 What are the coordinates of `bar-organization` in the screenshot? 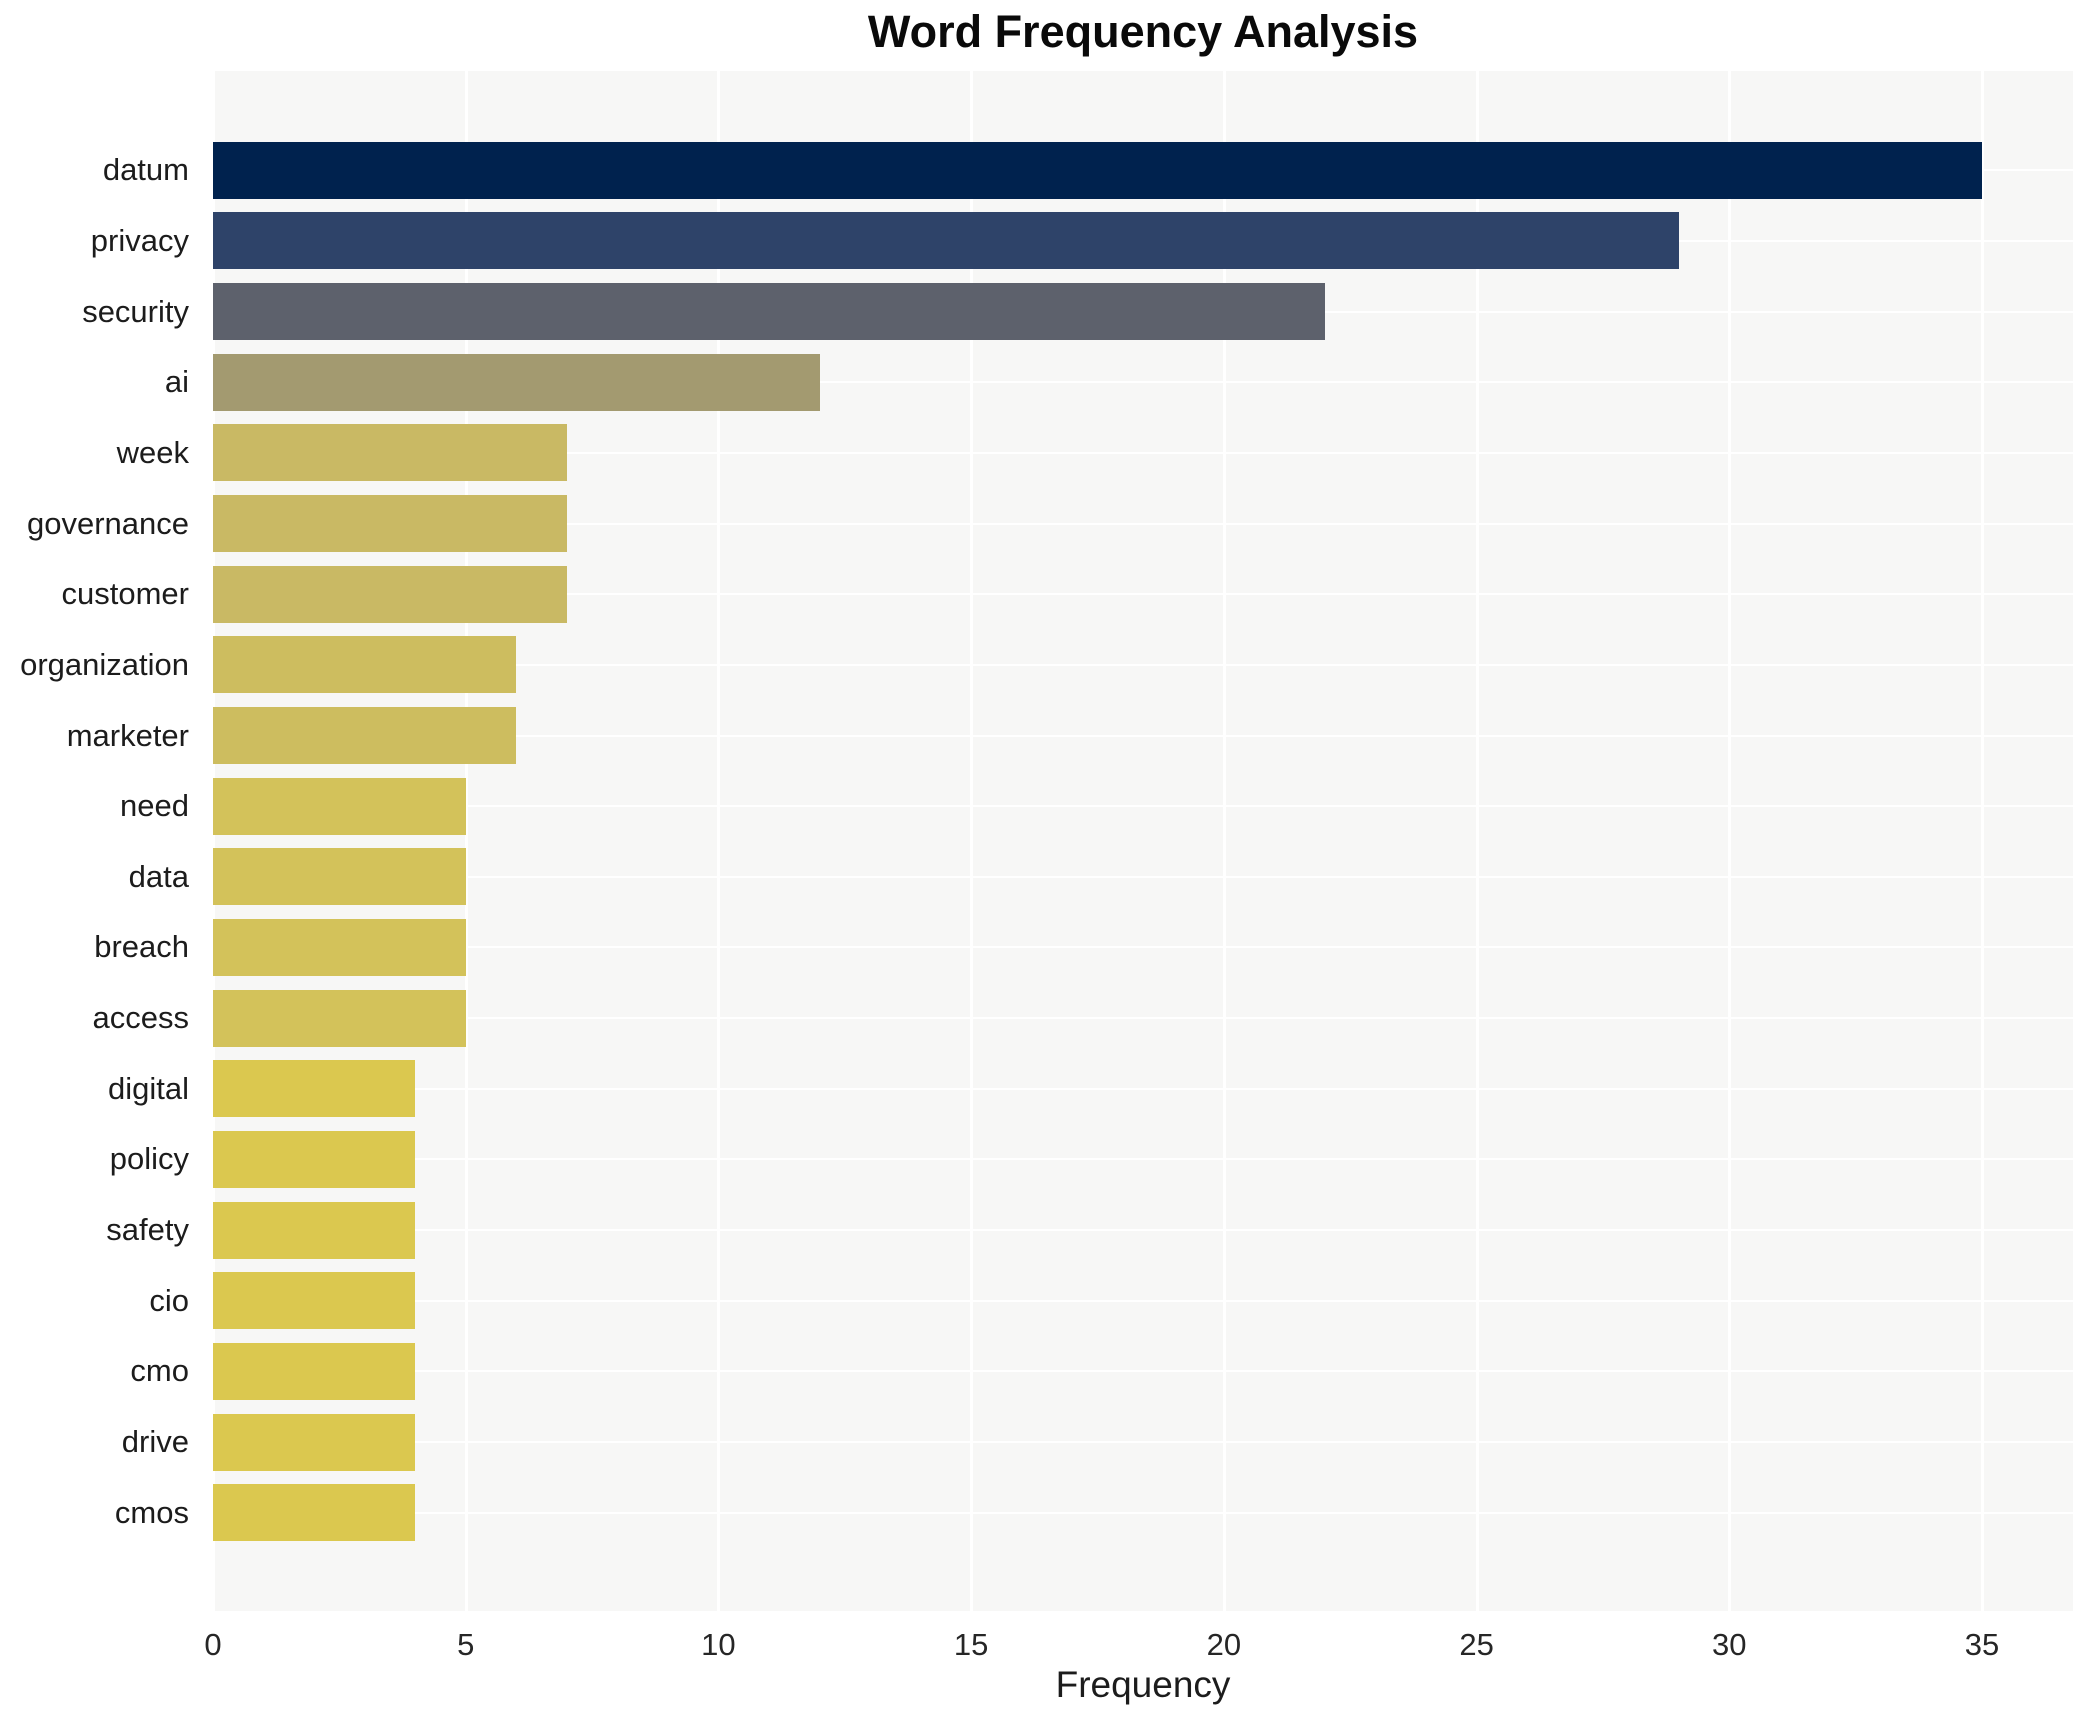 It's located at (365, 665).